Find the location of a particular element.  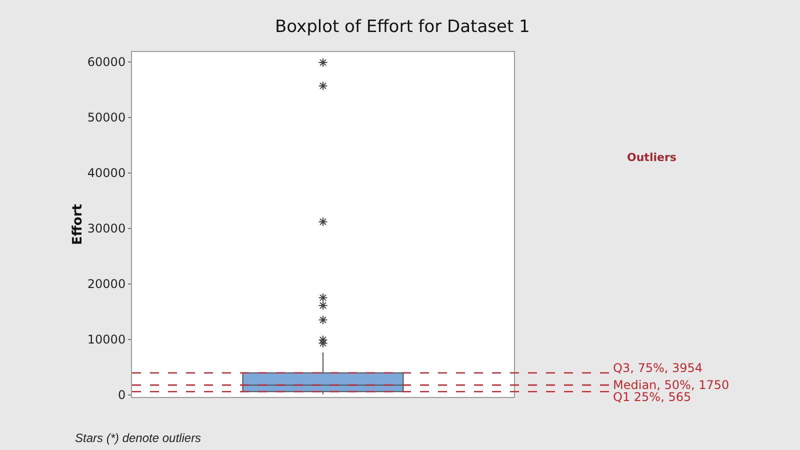

y-tick-label: 20000 is located at coordinates (106, 284).